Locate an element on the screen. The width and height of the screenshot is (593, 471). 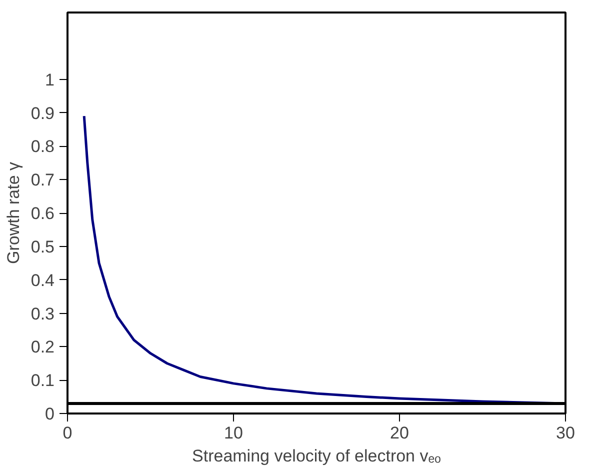
y-tick-label: 0.3 is located at coordinates (42, 314).